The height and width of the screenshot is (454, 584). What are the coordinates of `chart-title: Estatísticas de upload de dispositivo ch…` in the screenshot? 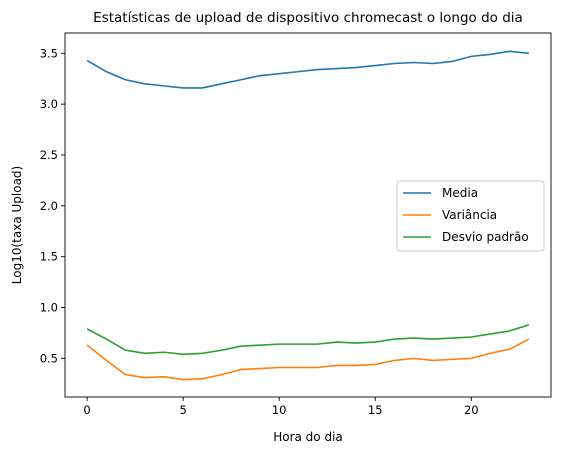 It's located at (308, 18).